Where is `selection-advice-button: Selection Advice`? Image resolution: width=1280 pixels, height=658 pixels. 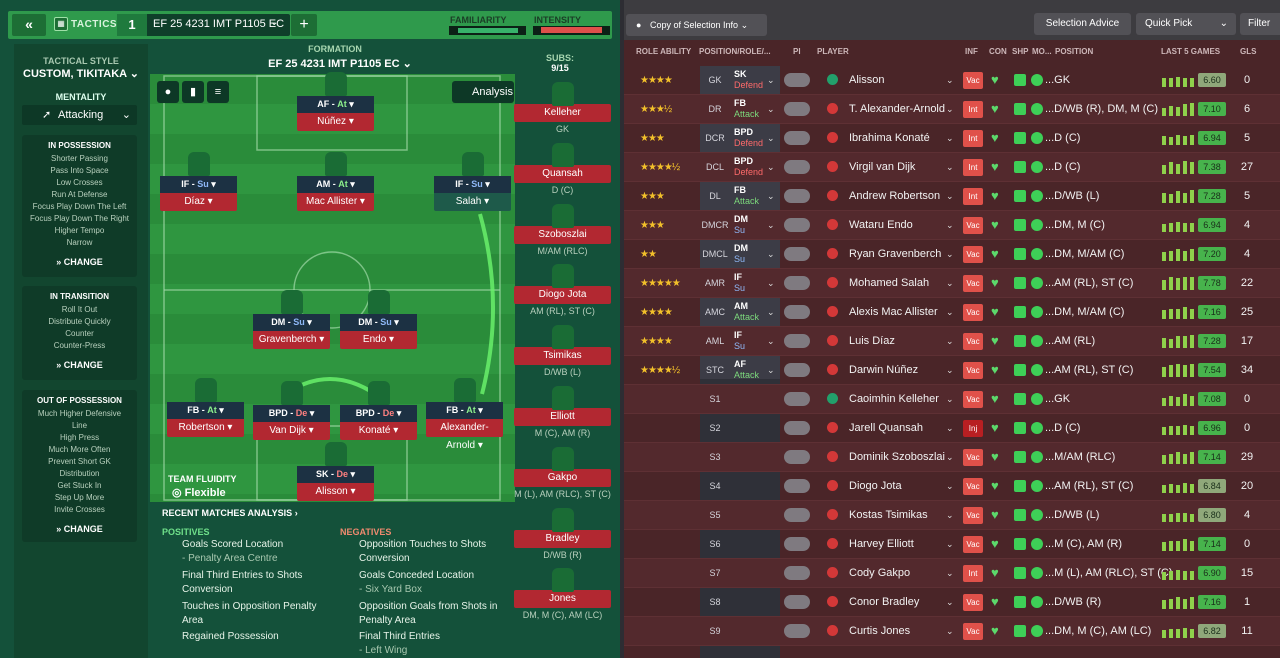 selection-advice-button: Selection Advice is located at coordinates (1082, 24).